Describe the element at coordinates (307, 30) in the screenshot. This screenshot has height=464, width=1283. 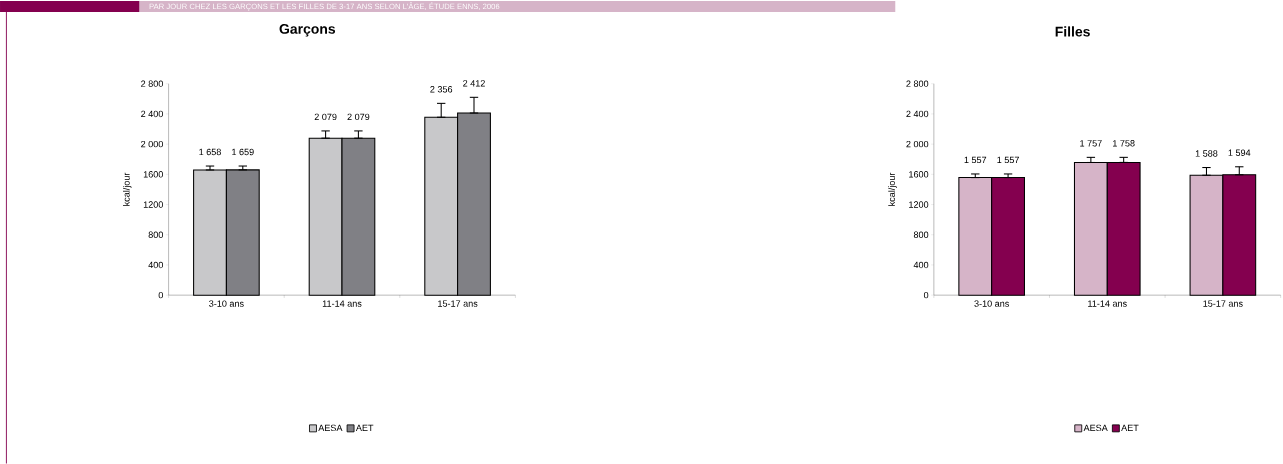
I see `chart-title: Garçons` at that location.